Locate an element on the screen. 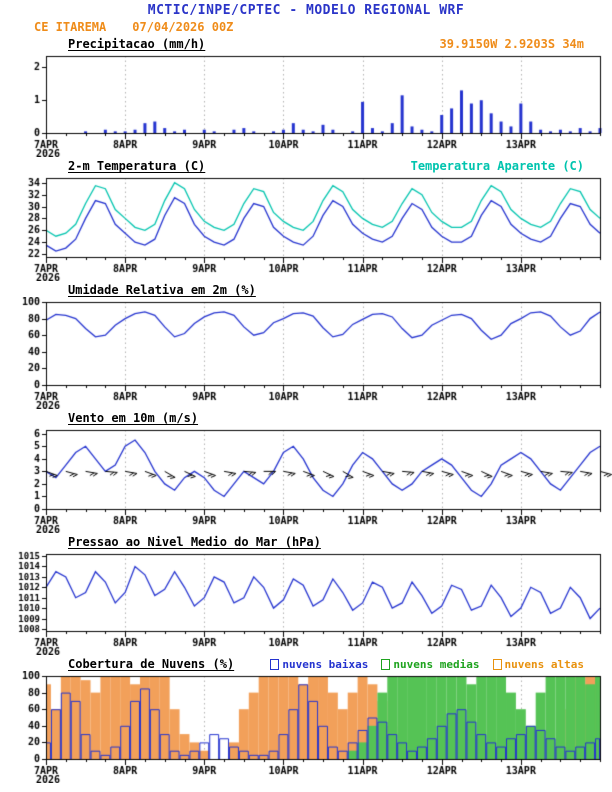 The image size is (612, 792). precipitation-chart is located at coordinates (306, 104).